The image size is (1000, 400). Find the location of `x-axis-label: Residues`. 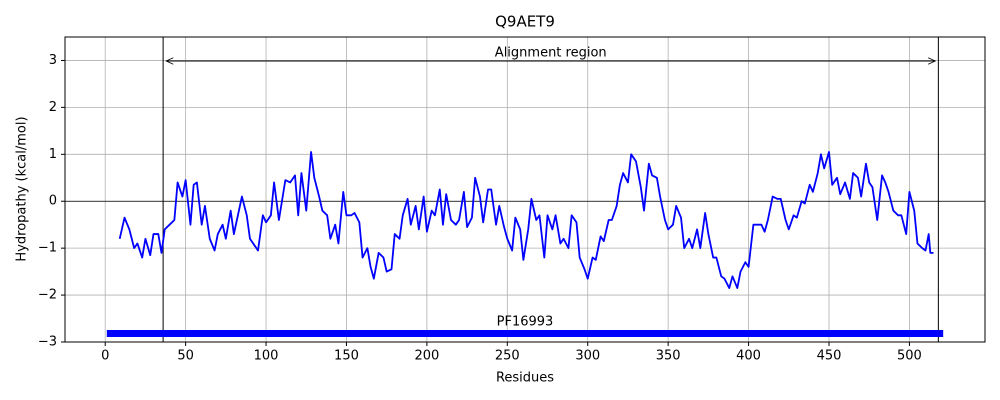

x-axis-label: Residues is located at coordinates (525, 378).